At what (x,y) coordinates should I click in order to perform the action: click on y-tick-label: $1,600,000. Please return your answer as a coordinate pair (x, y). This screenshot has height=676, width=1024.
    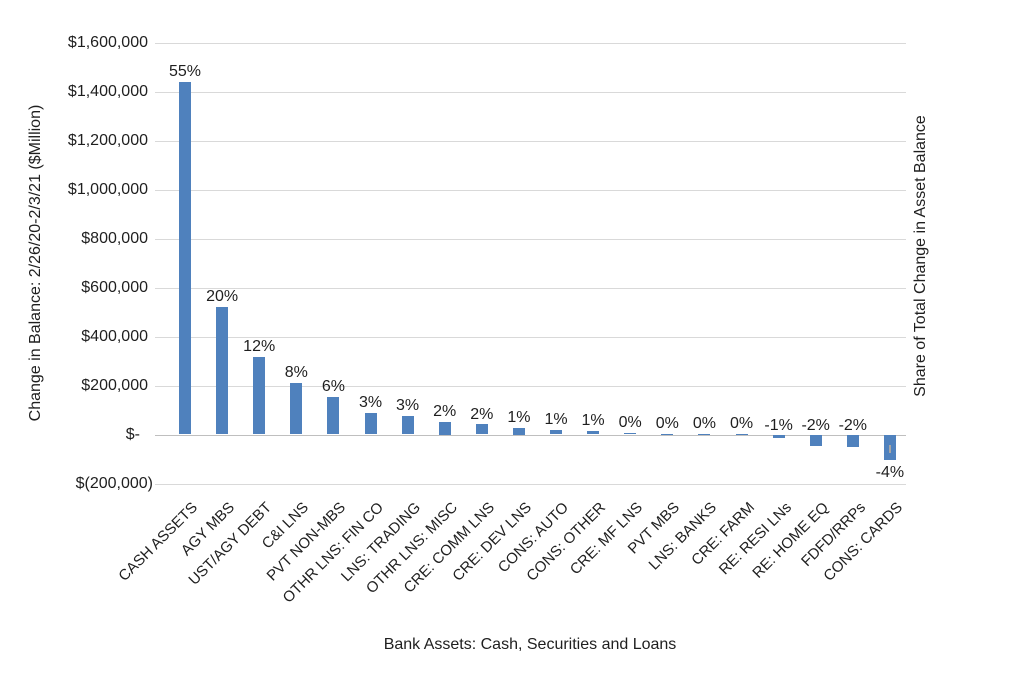
    Looking at the image, I should click on (107, 42).